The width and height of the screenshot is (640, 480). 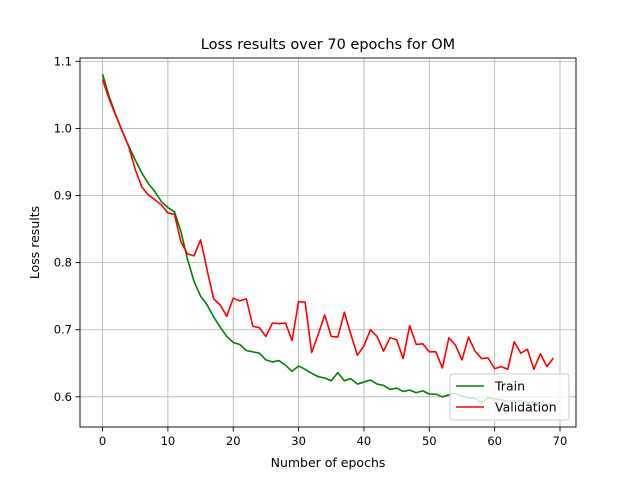 I want to click on y-axis-label: Loss results, so click(x=34, y=242).